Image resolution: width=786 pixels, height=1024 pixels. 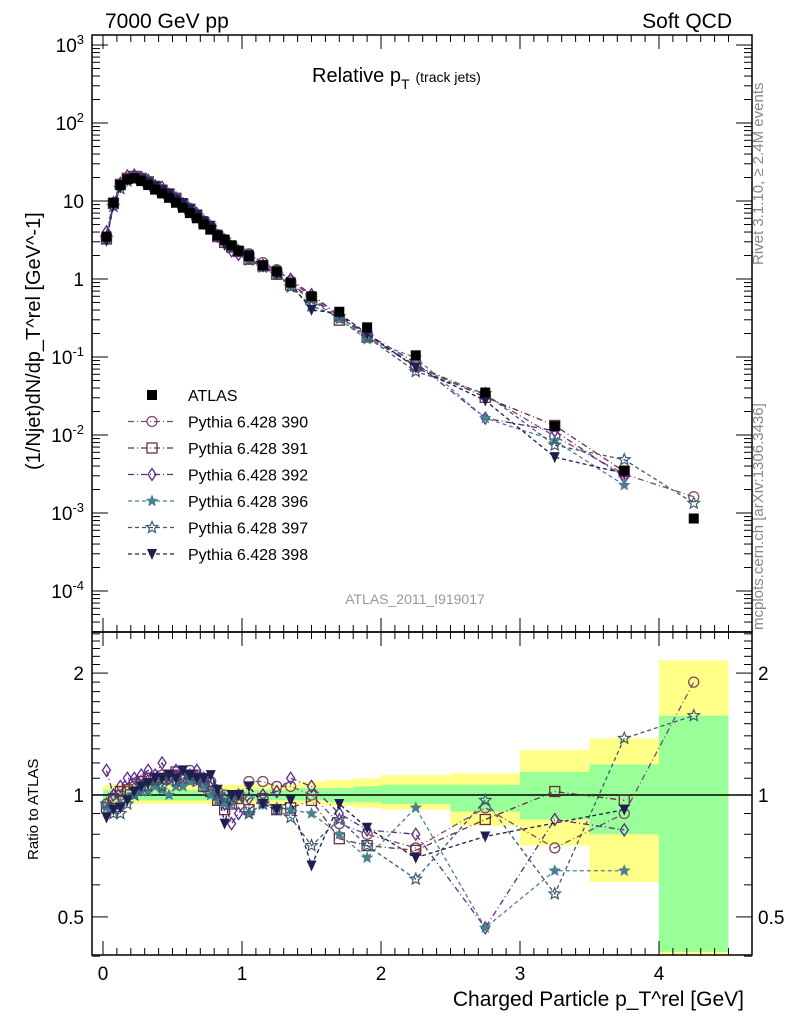 What do you see at coordinates (67, 356) in the screenshot?
I see `y-tick-label: 10⁻¹` at bounding box center [67, 356].